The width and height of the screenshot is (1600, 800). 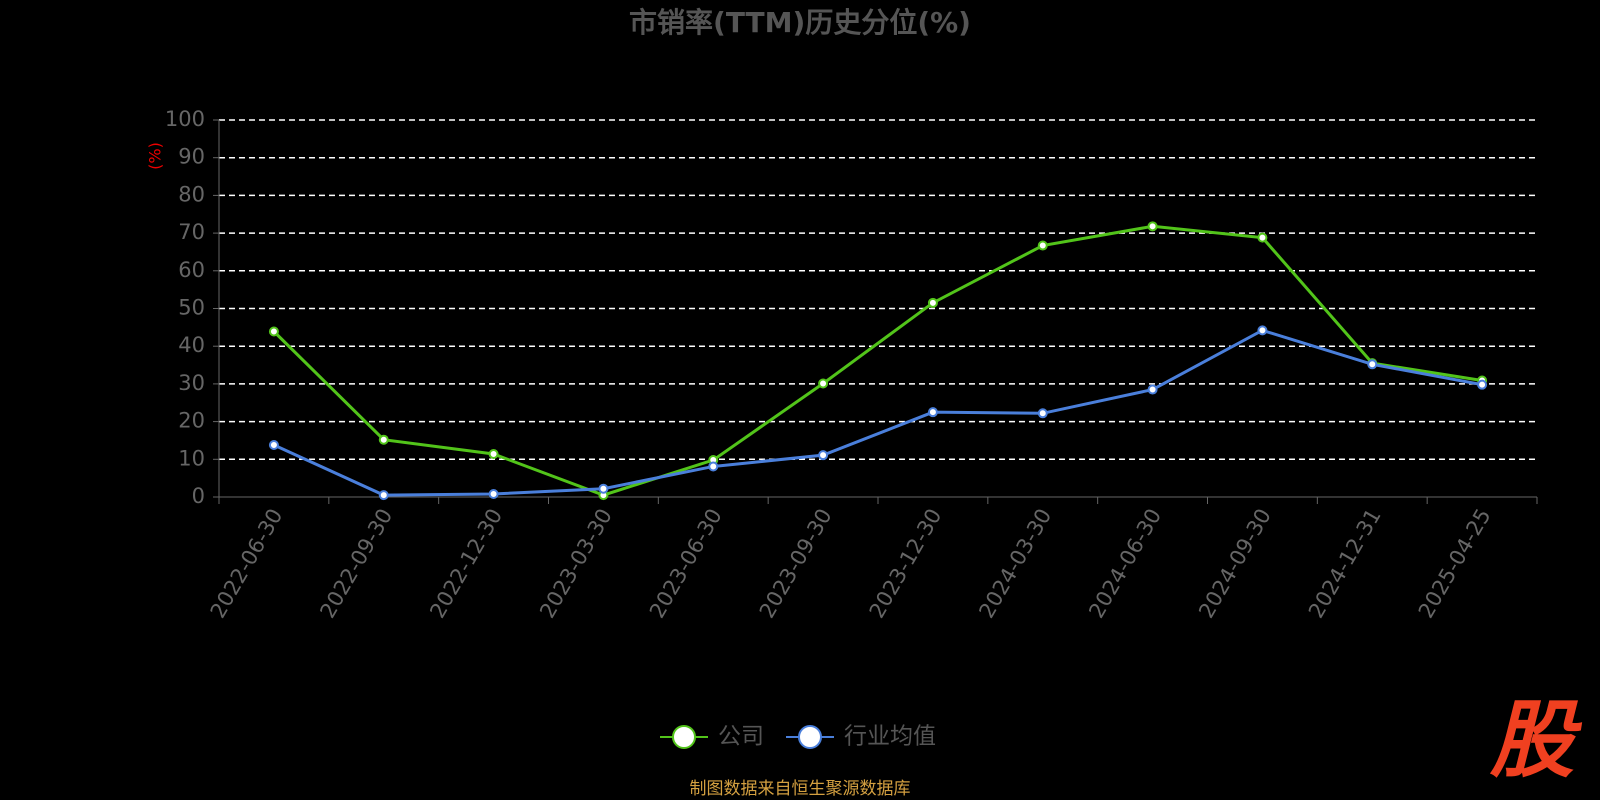 I want to click on y-tick-label: 100, so click(x=185, y=119).